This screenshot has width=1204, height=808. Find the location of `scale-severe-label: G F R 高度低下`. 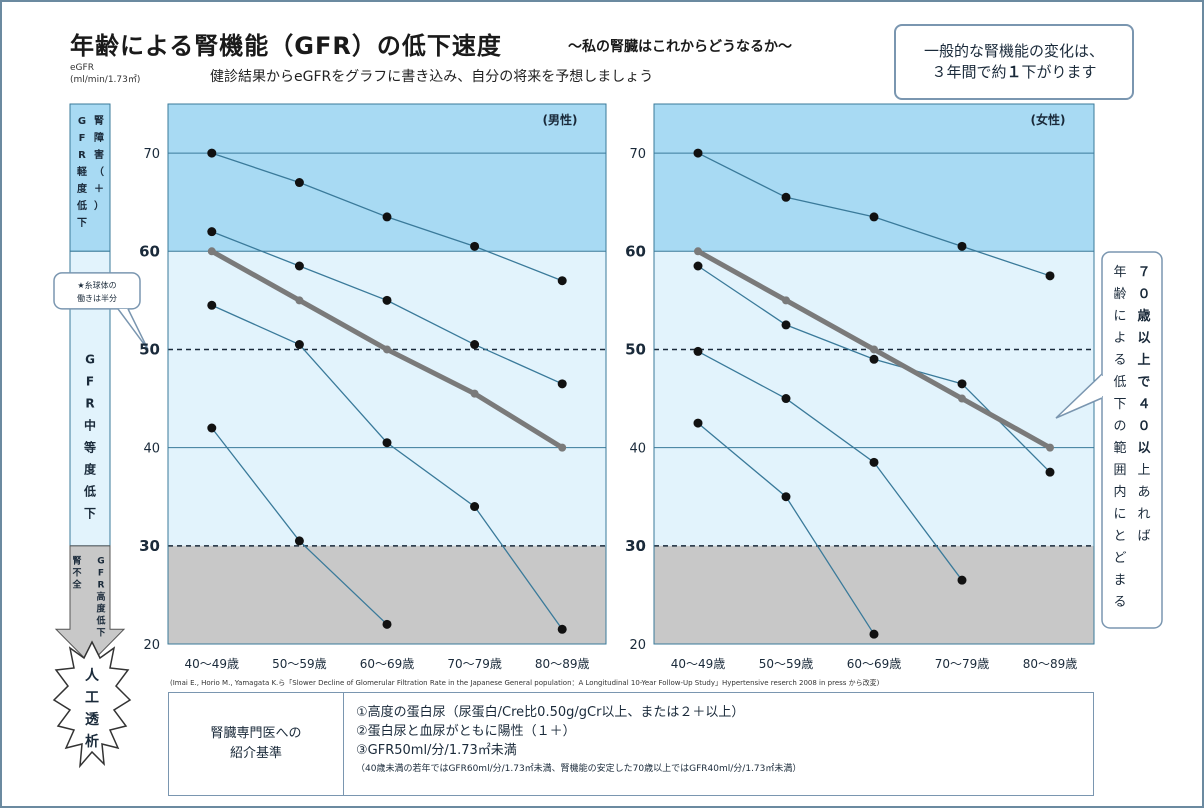

scale-severe-label: G F R 高度低下 is located at coordinates (100, 598).